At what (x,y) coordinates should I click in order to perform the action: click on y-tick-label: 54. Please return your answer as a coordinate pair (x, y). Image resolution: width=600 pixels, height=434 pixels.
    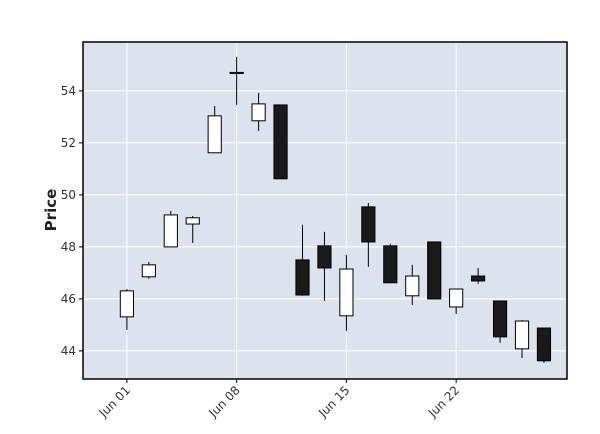
    Looking at the image, I should click on (68, 91).